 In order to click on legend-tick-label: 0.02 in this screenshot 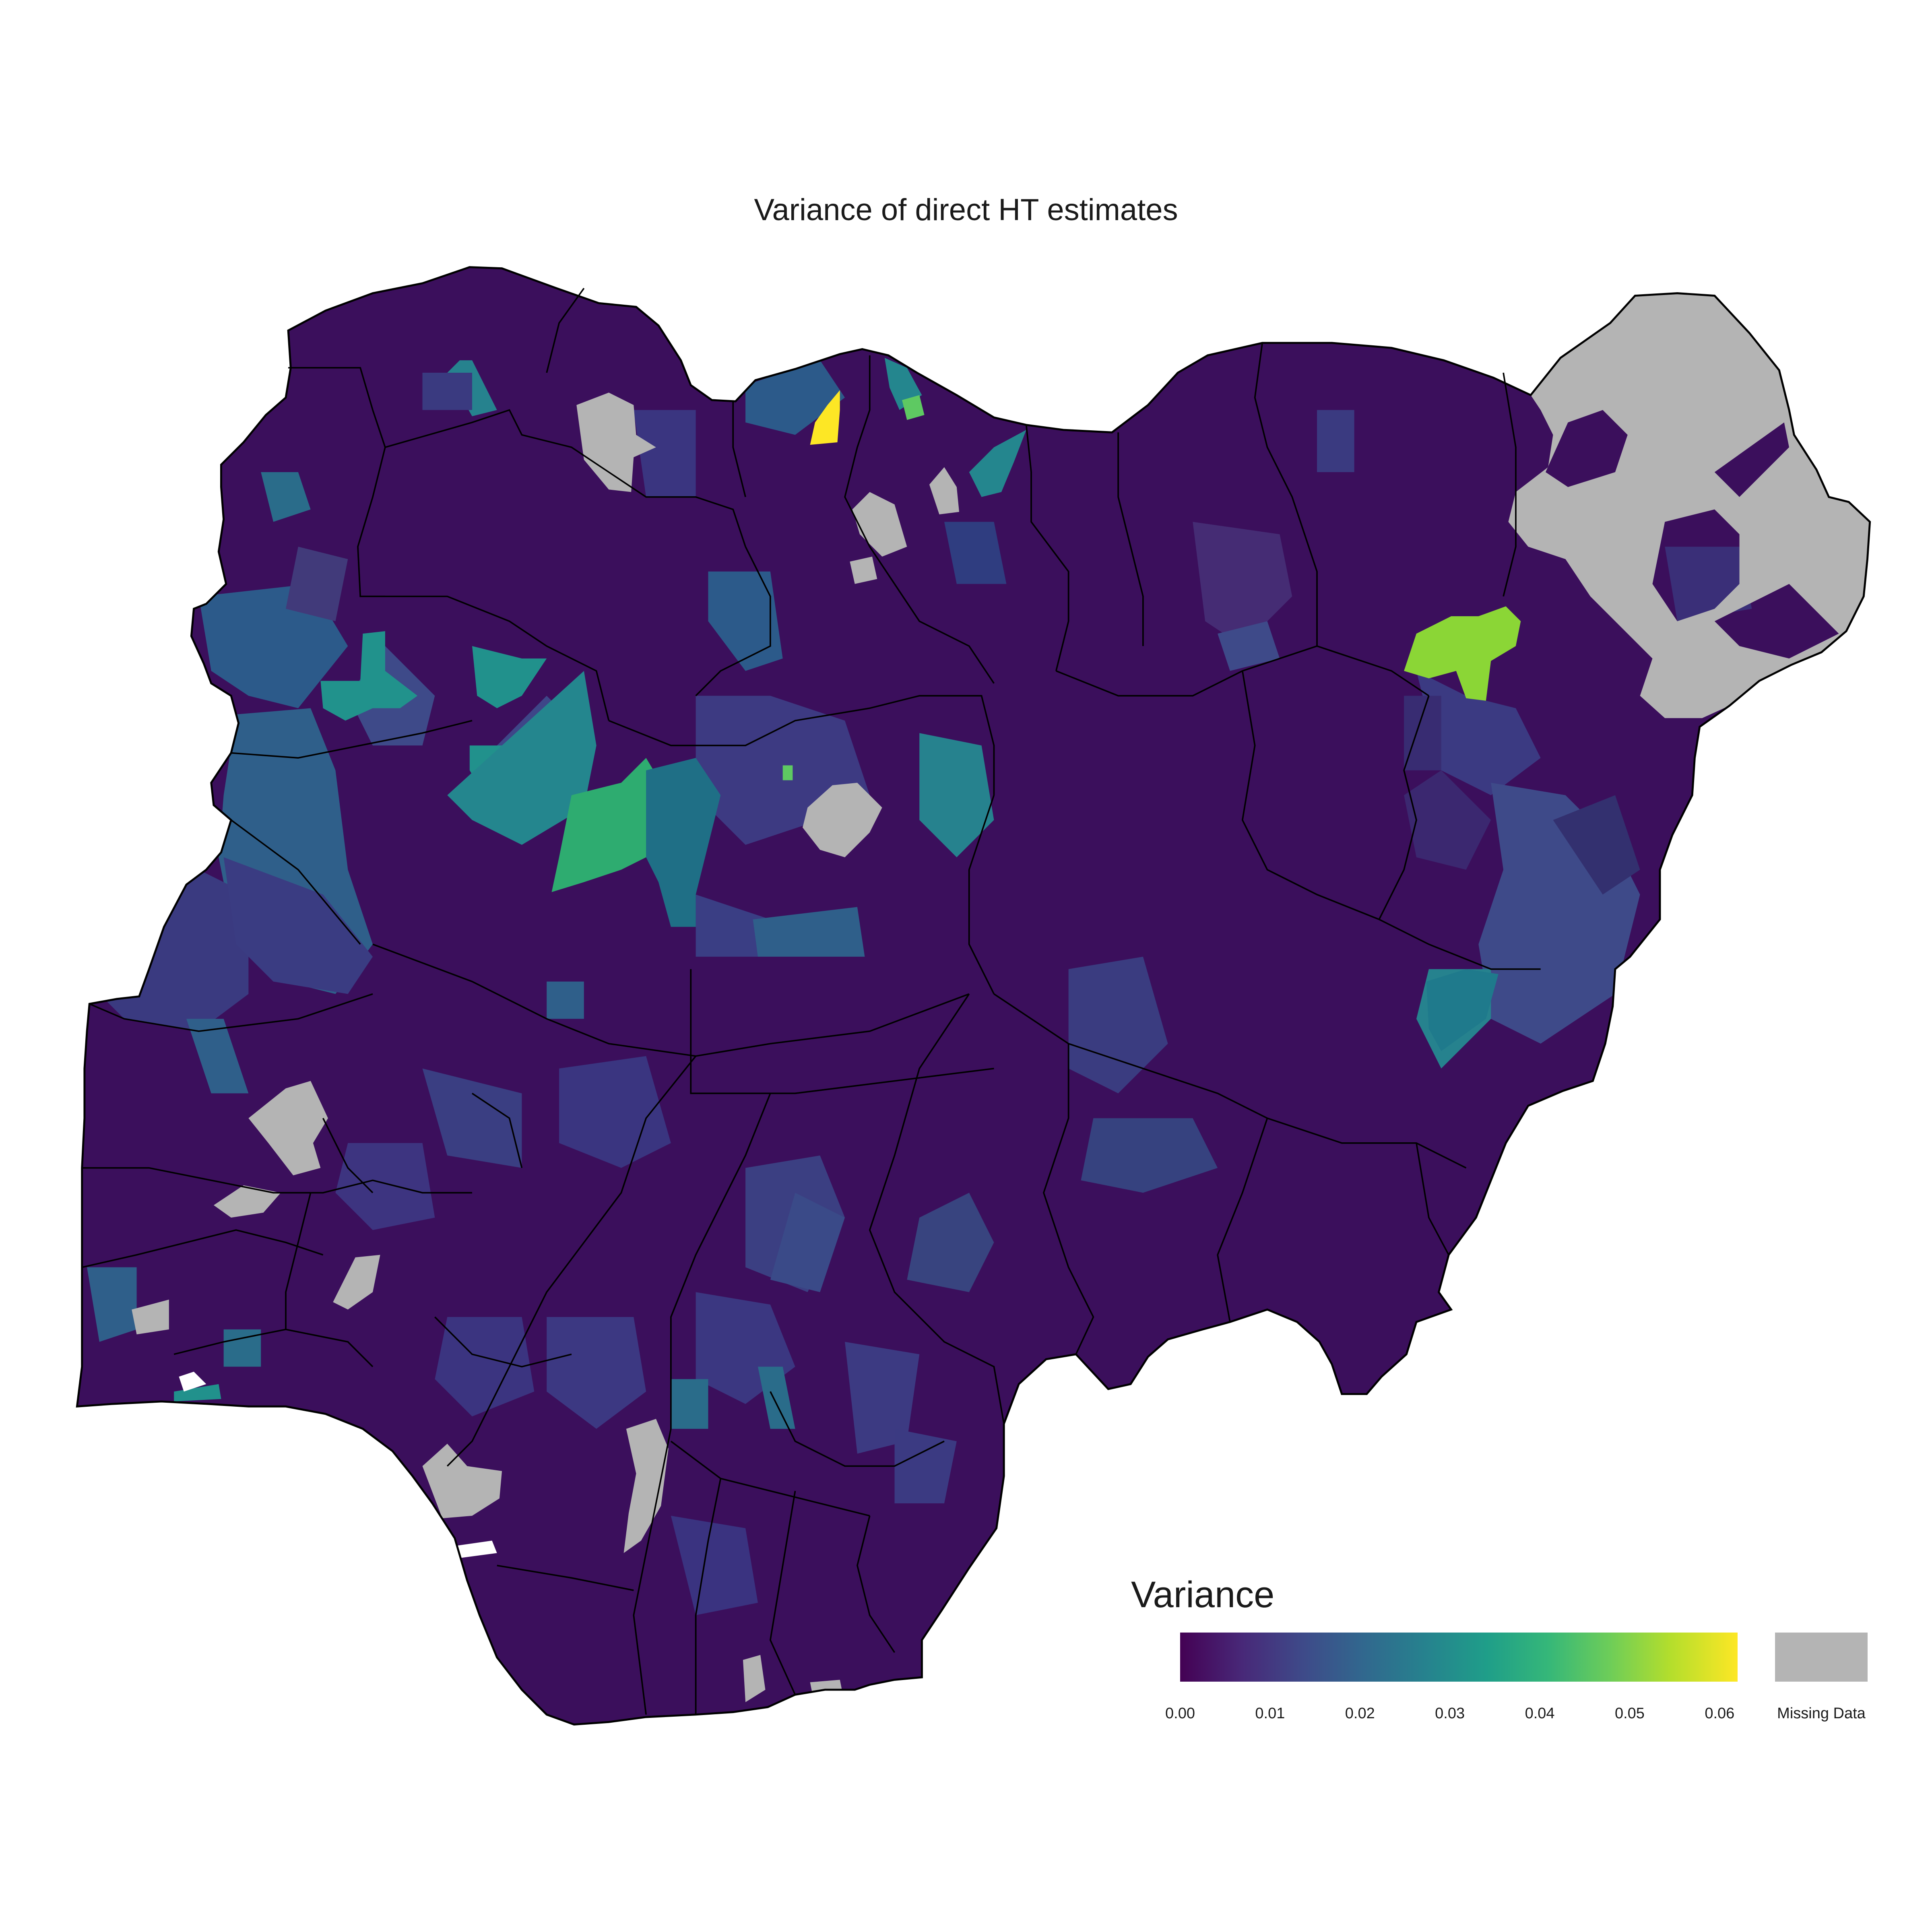, I will do `click(1360, 1713)`.